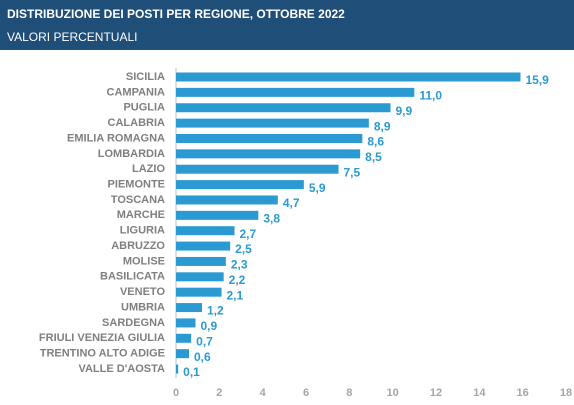  What do you see at coordinates (566, 393) in the screenshot?
I see `x-tick-label: 18` at bounding box center [566, 393].